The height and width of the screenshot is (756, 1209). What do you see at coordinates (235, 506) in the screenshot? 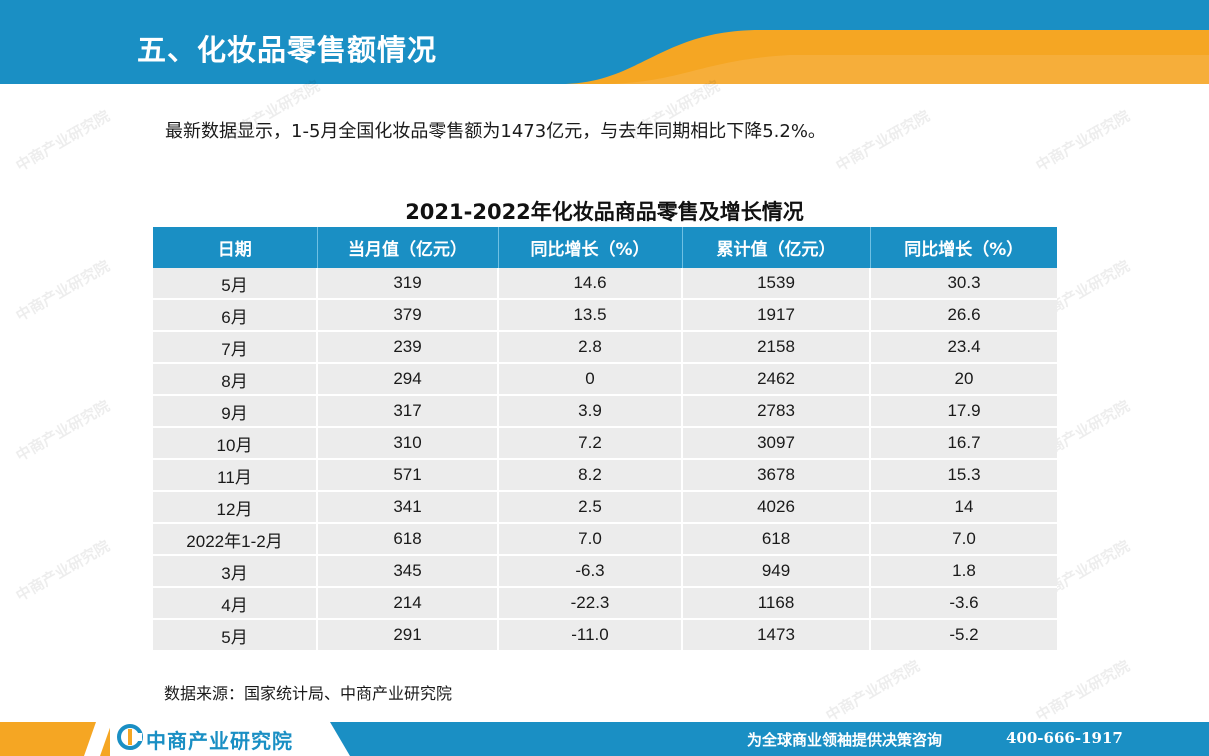
I see `table-cell: 12月` at bounding box center [235, 506].